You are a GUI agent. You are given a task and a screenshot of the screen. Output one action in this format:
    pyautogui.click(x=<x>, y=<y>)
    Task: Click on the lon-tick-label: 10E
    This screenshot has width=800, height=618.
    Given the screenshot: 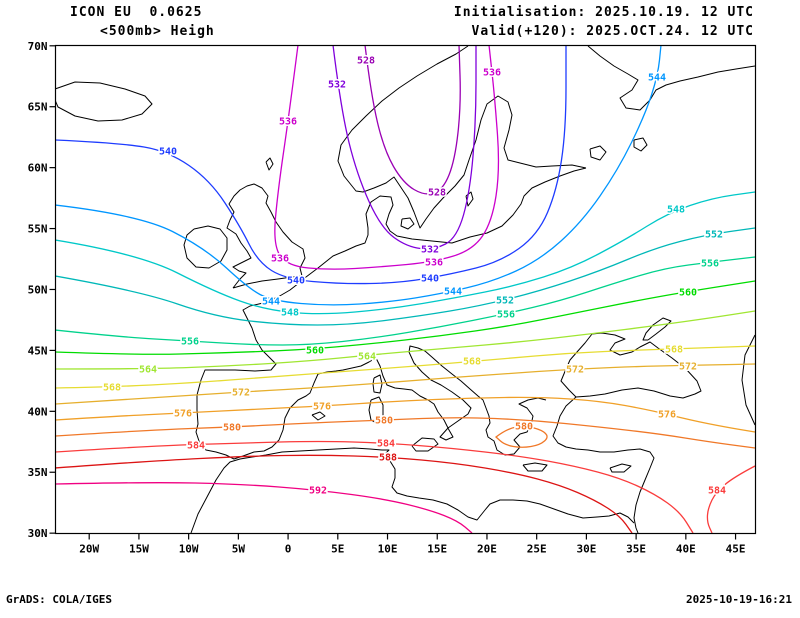 What is the action you would take?
    pyautogui.click(x=388, y=549)
    